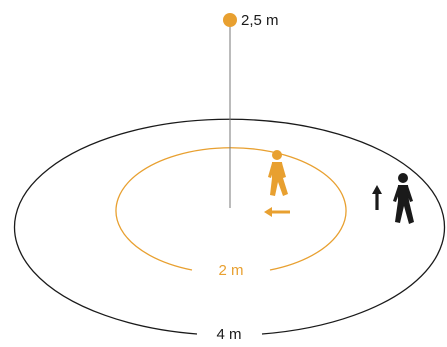  I want to click on sensor-dot, so click(230, 20).